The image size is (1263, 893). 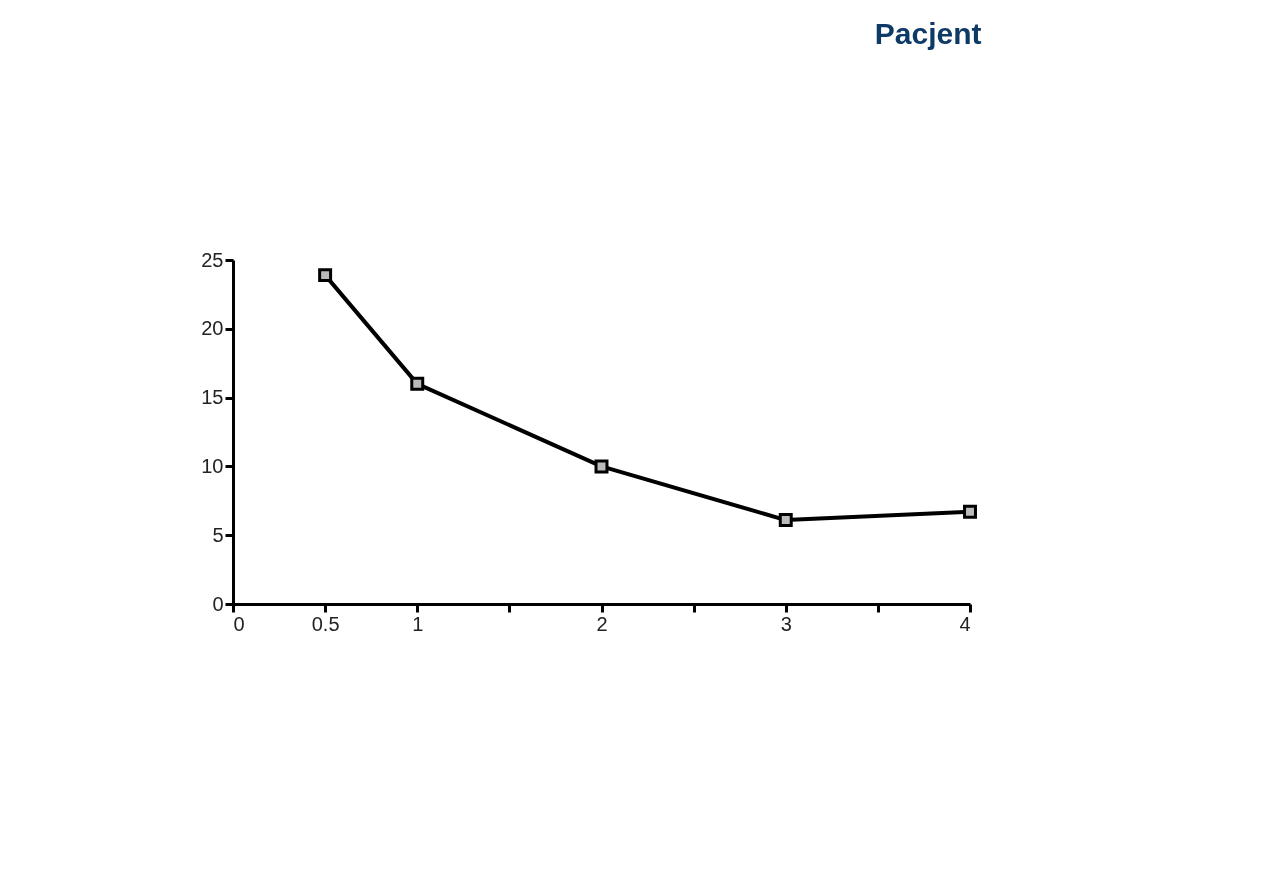 What do you see at coordinates (928, 33) in the screenshot?
I see `chart-title: Pacjent` at bounding box center [928, 33].